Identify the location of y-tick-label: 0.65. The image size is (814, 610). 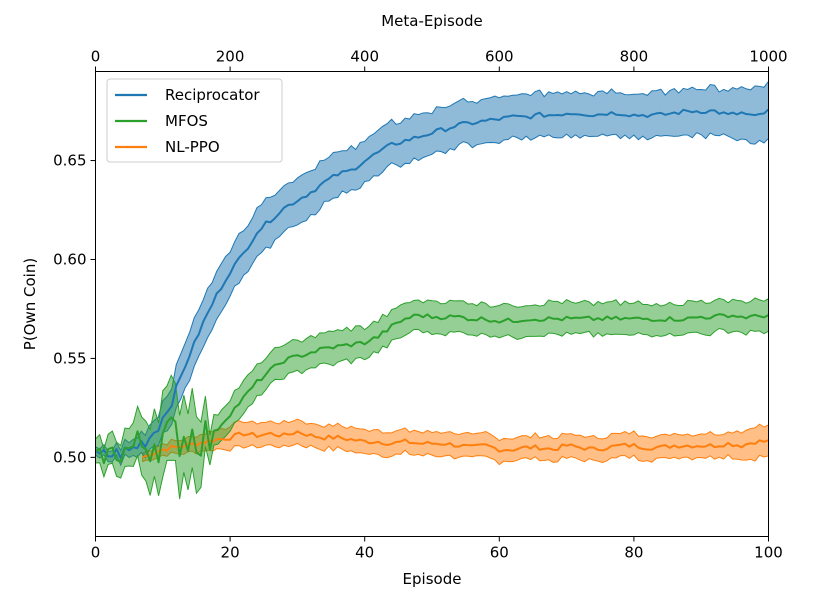
(69, 161).